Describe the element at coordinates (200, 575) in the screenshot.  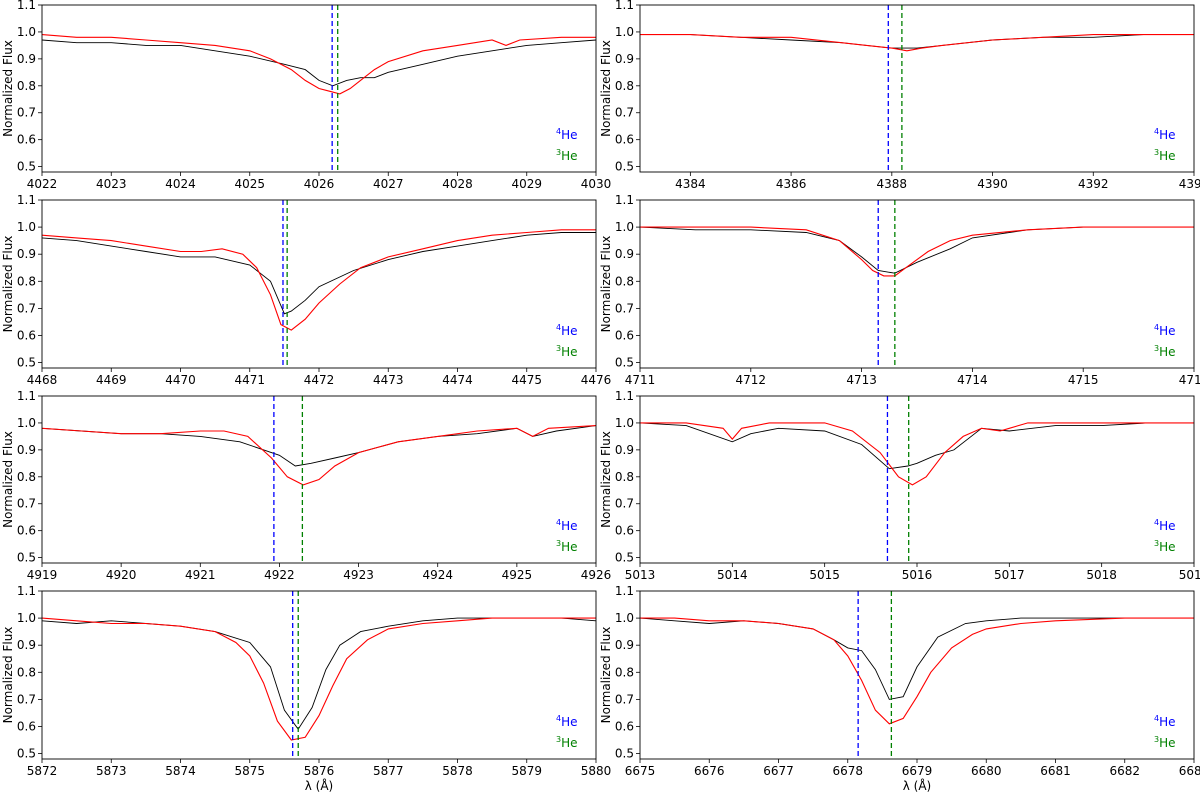
I see `x-tick-label: 4921` at that location.